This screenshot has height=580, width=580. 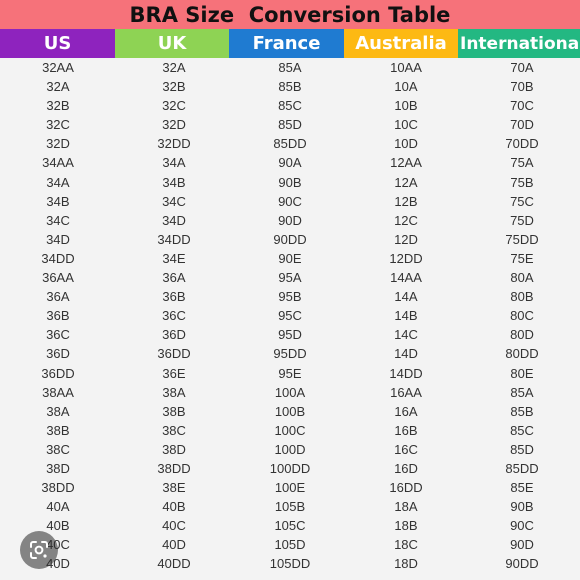 I want to click on cell-uk: 34E, so click(x=174, y=258).